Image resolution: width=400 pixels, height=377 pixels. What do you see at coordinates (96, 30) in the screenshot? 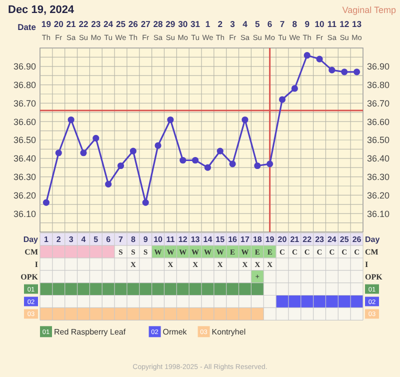
I see `x-tick-label: 23 Mo` at bounding box center [96, 30].